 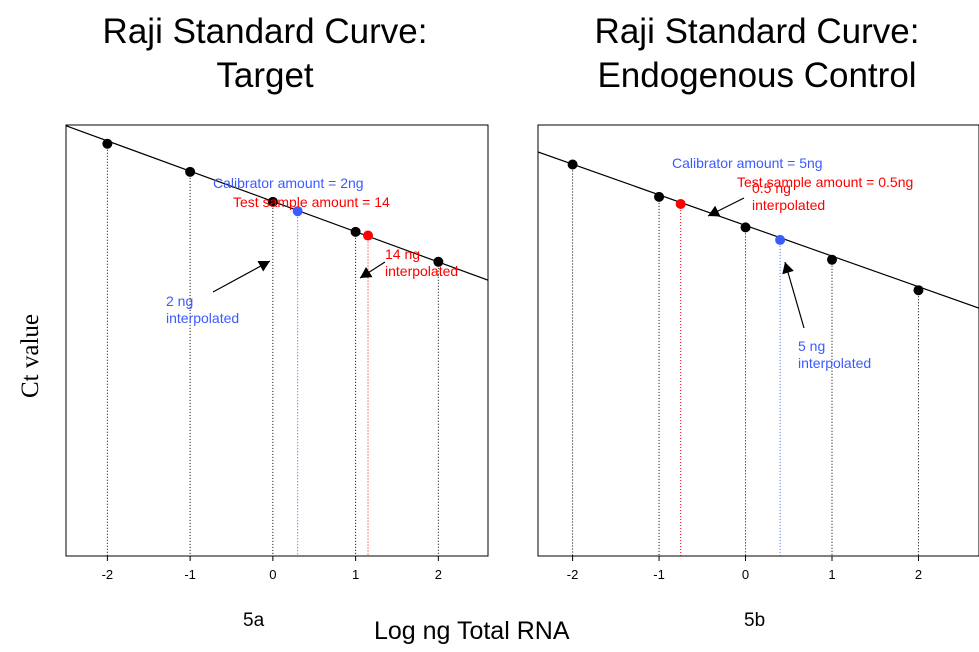 What do you see at coordinates (758, 230) in the screenshot?
I see `panel-b-fit-line` at bounding box center [758, 230].